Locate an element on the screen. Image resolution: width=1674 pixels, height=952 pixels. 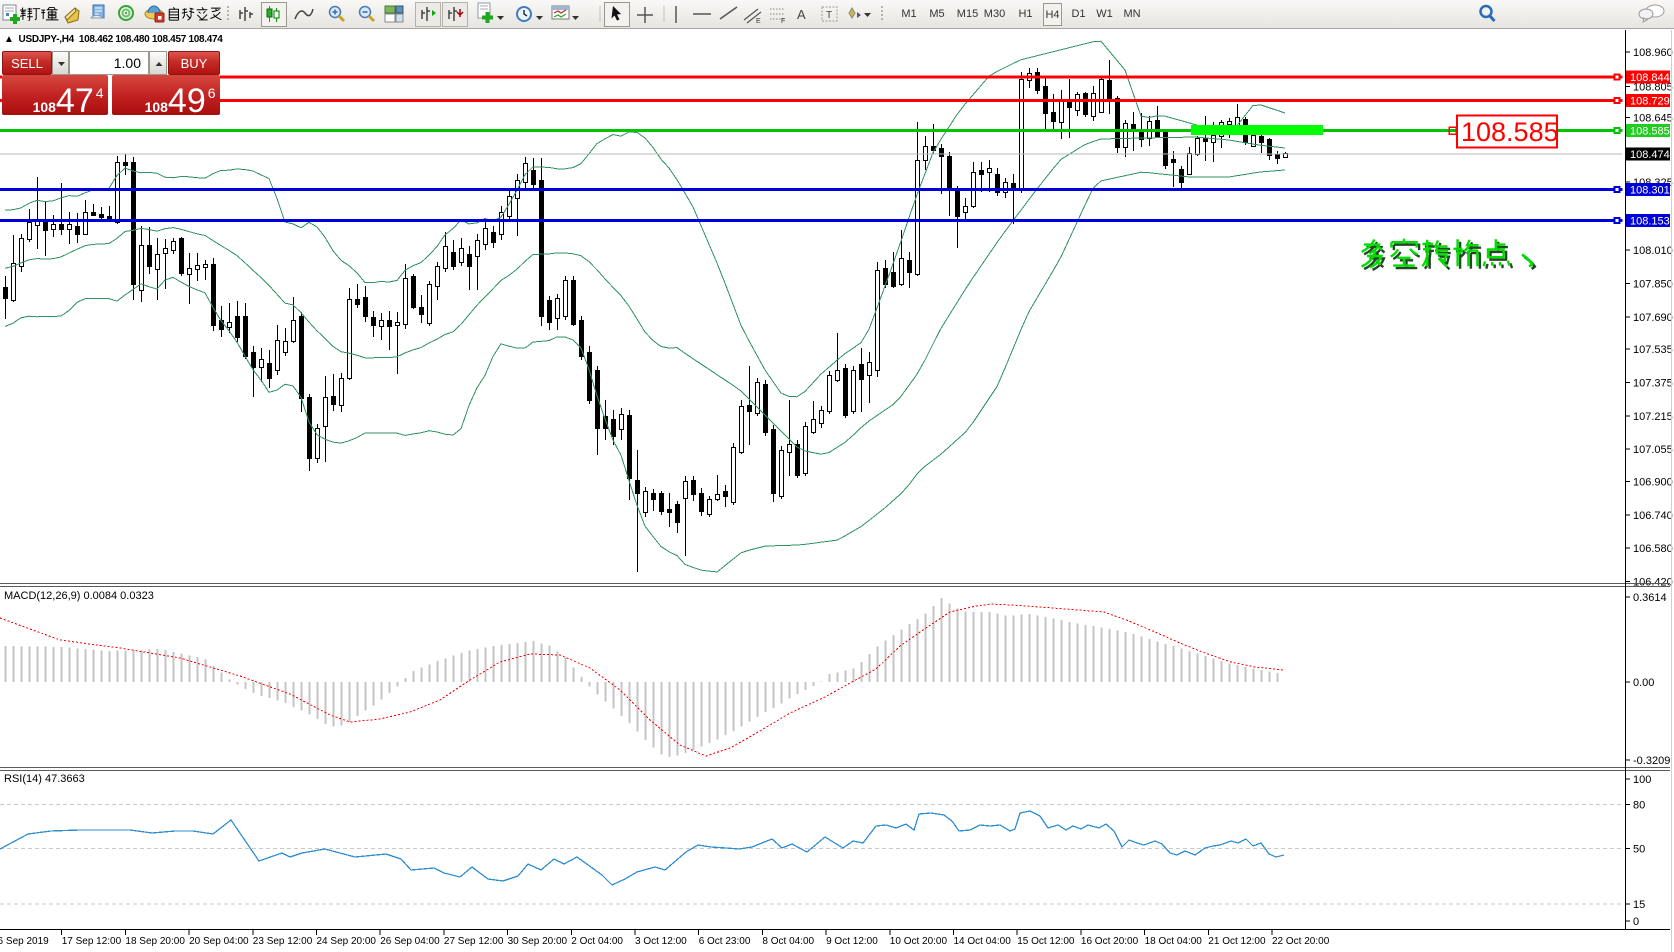
svg-text: 23 Sep 12:00 is located at coordinates (283, 941).